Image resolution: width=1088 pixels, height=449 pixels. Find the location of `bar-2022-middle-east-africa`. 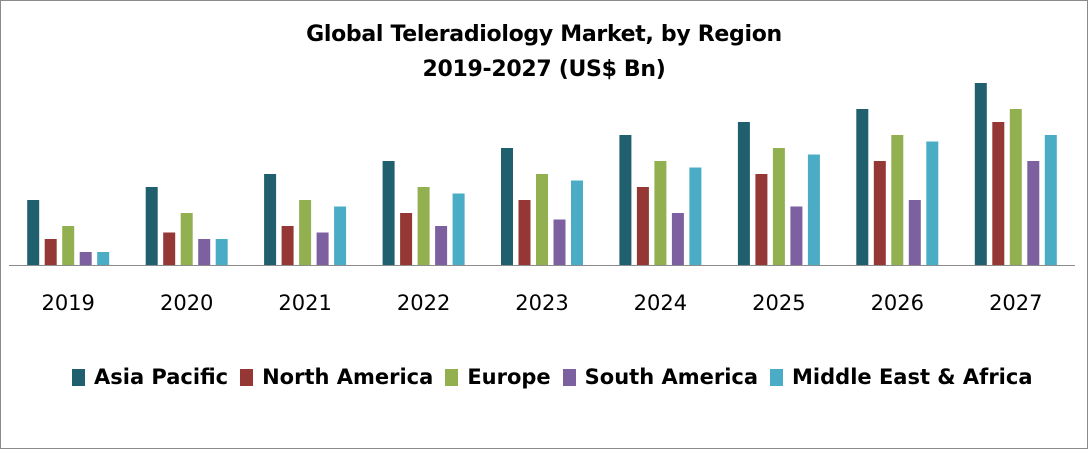

bar-2022-middle-east-africa is located at coordinates (458, 229).